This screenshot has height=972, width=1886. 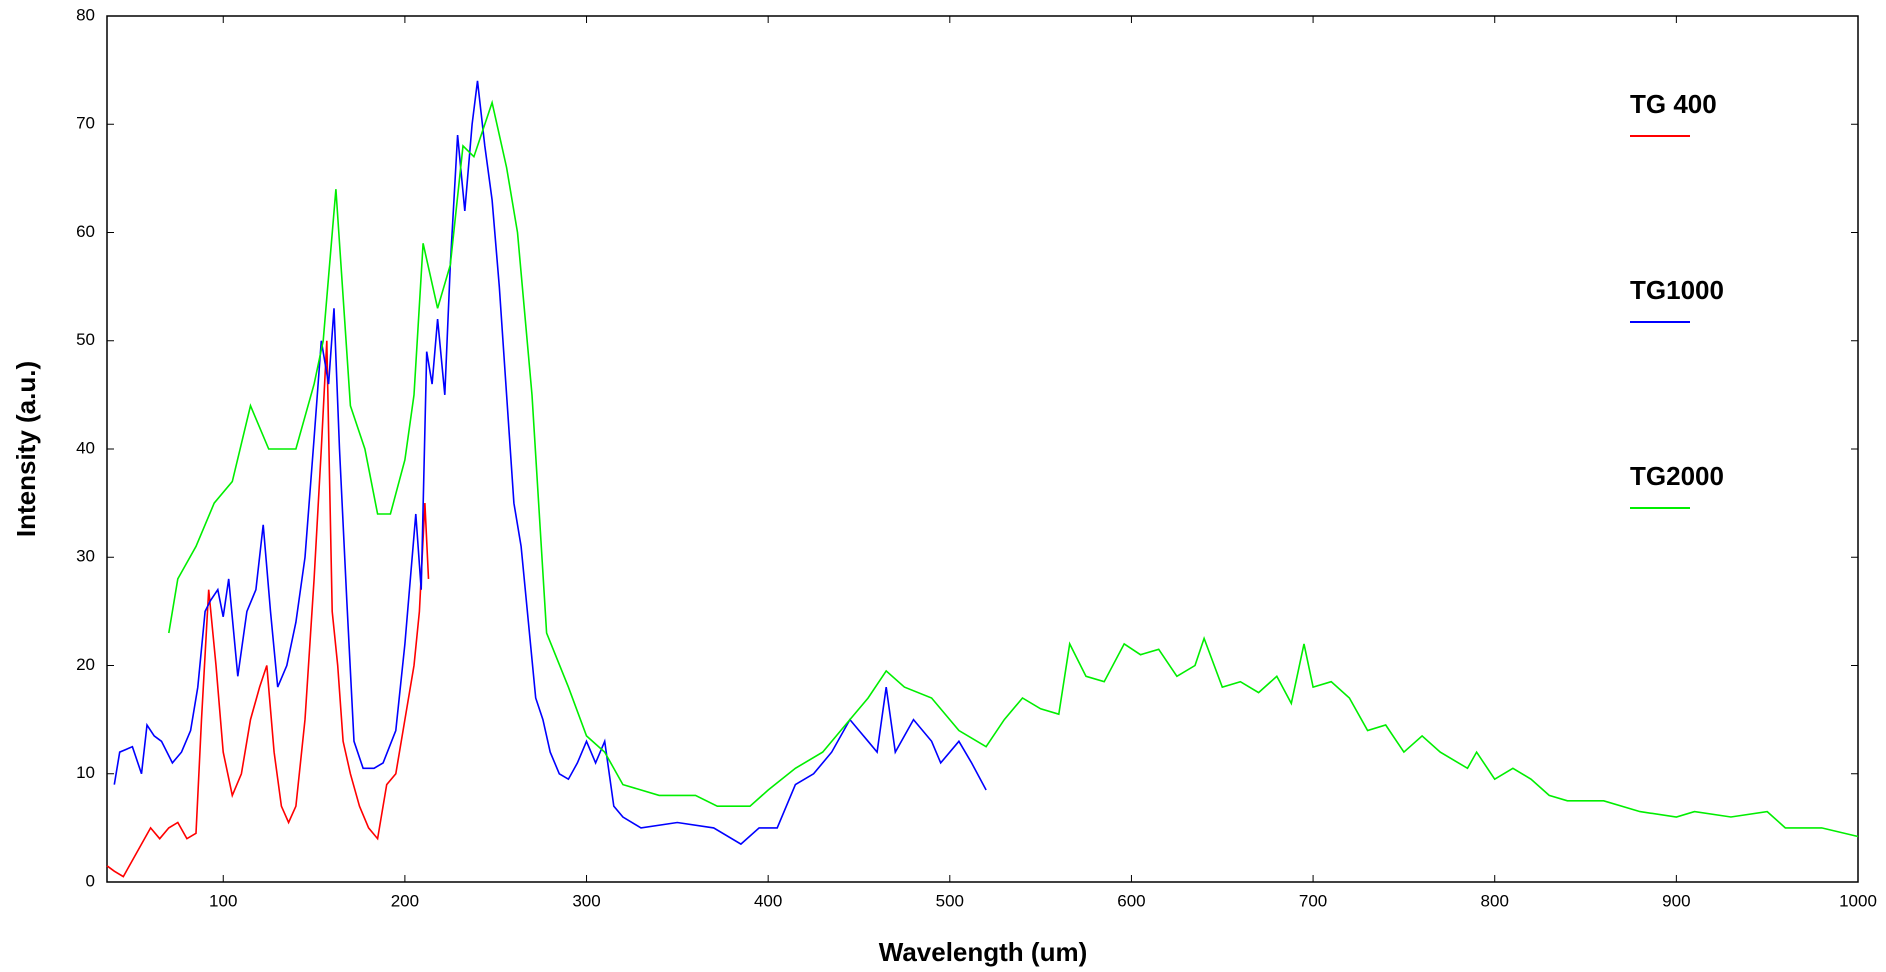 I want to click on y-tick-label: 80, so click(x=85, y=14).